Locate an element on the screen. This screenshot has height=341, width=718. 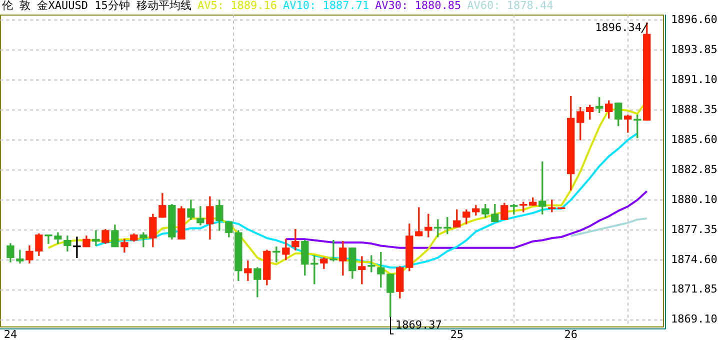
text: AV10: 1887.71 is located at coordinates (326, 6).